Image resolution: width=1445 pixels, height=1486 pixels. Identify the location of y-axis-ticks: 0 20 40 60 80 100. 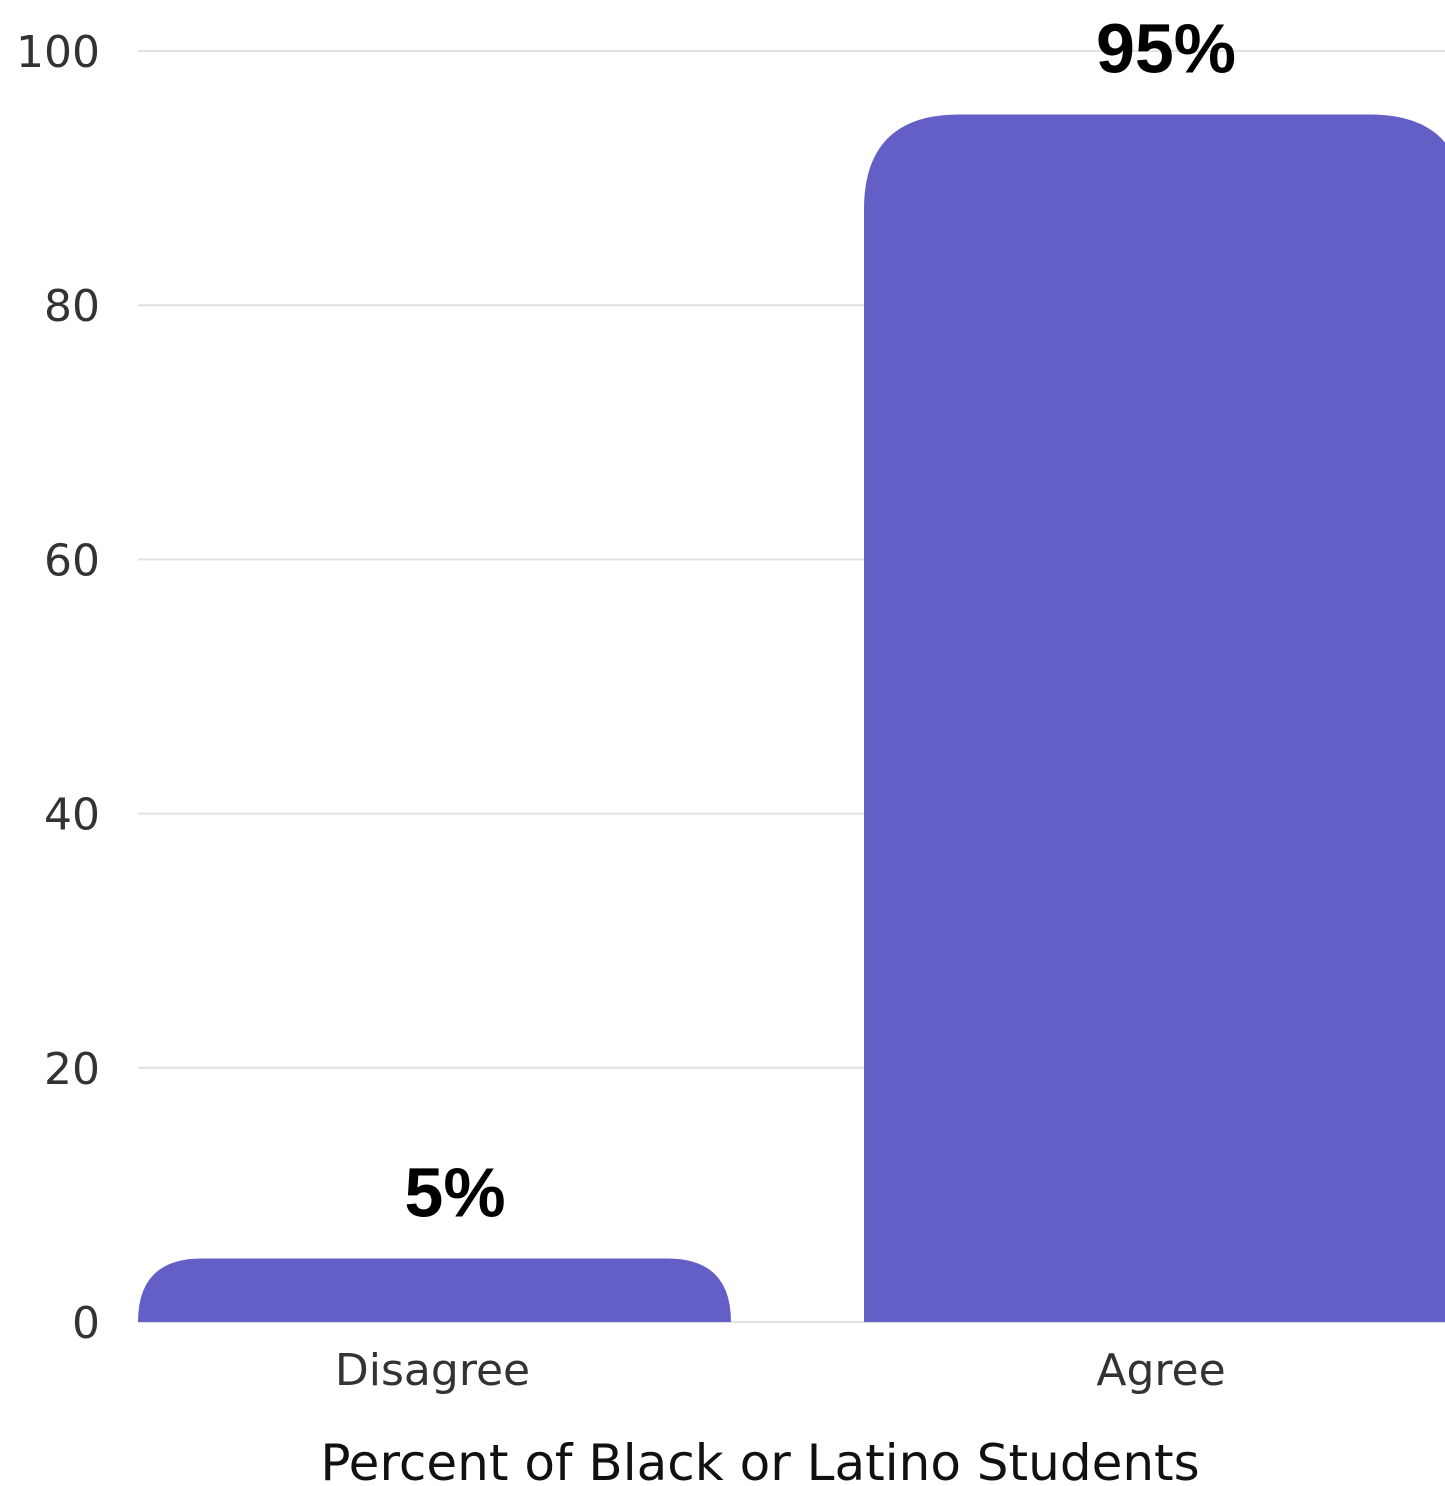
(58, 688).